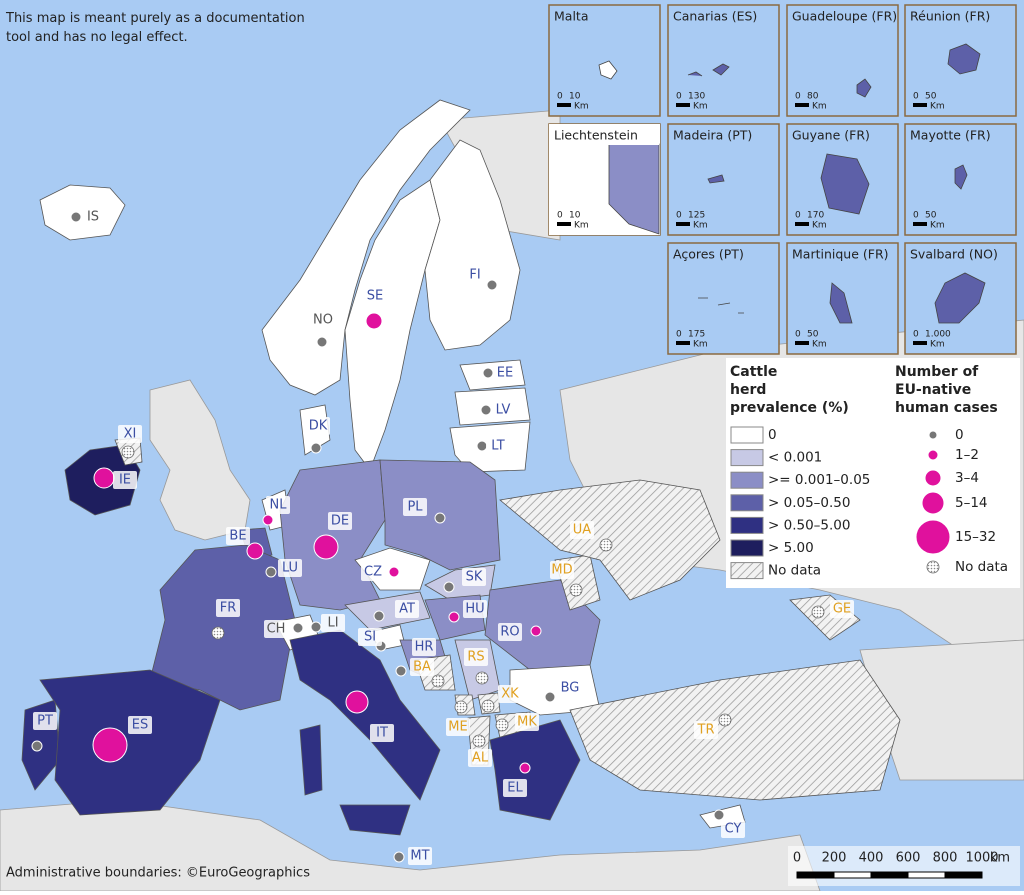  What do you see at coordinates (967, 478) in the screenshot?
I see `legend-label: 3–4` at bounding box center [967, 478].